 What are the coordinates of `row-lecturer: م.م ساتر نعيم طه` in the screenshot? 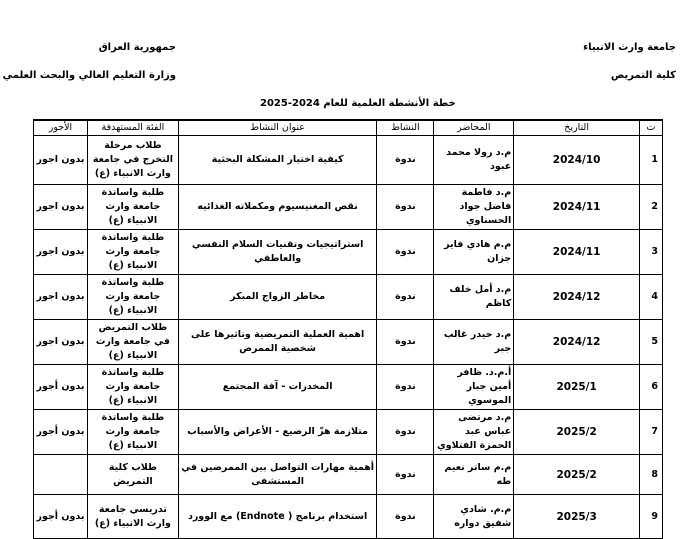 It's located at (474, 474).